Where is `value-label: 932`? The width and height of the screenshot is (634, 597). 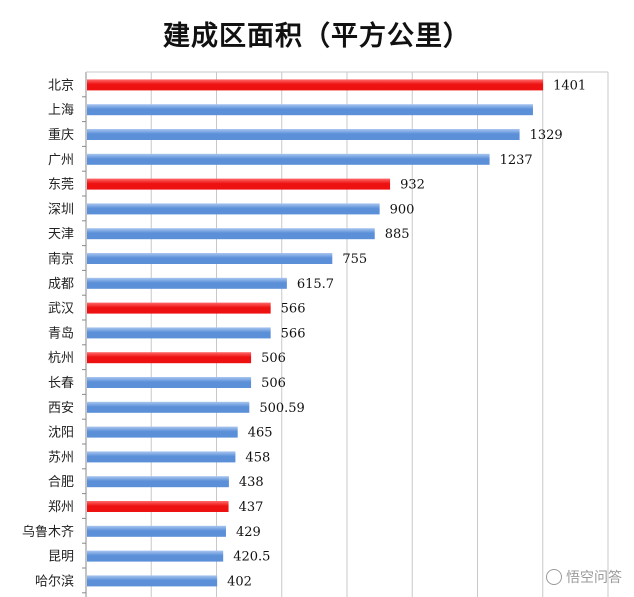 value-label: 932 is located at coordinates (412, 185).